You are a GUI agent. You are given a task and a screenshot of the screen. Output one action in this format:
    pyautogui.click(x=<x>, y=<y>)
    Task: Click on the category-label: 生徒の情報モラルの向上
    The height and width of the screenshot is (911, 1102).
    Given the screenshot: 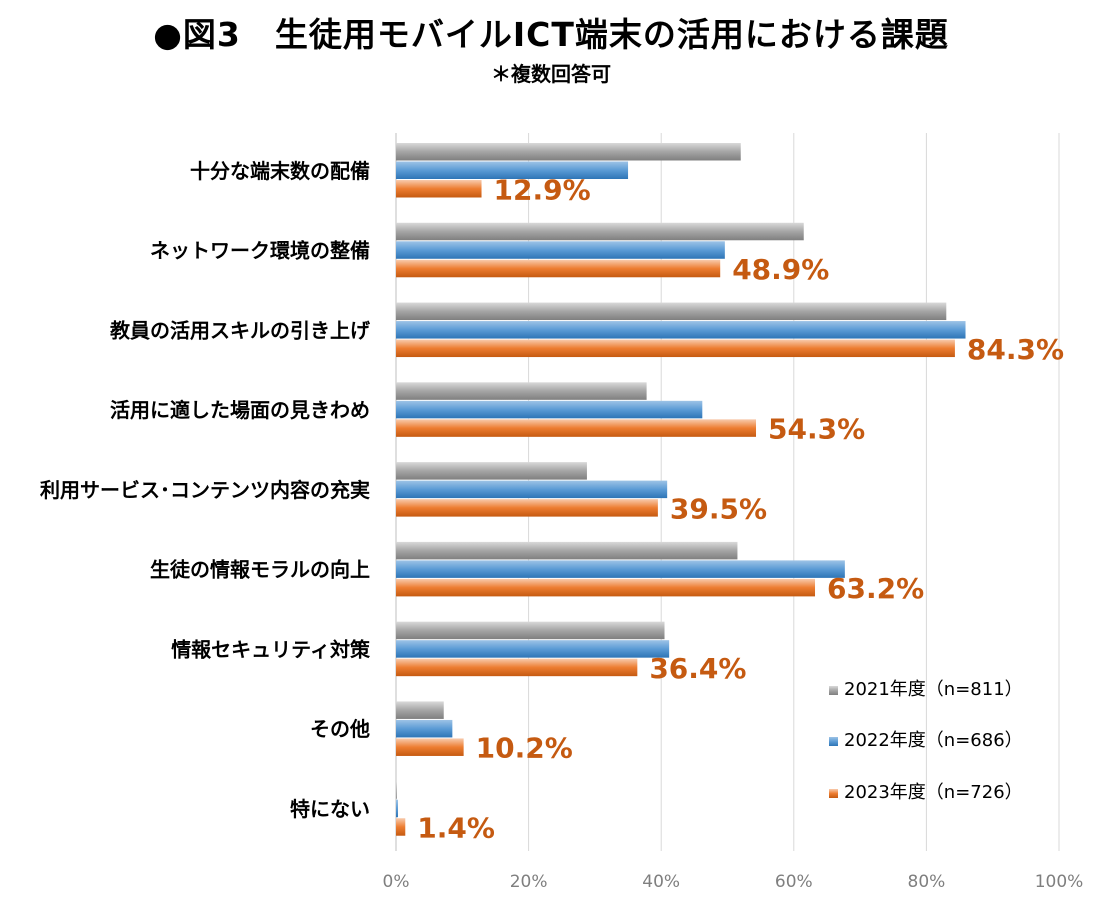 What is the action you would take?
    pyautogui.click(x=260, y=570)
    